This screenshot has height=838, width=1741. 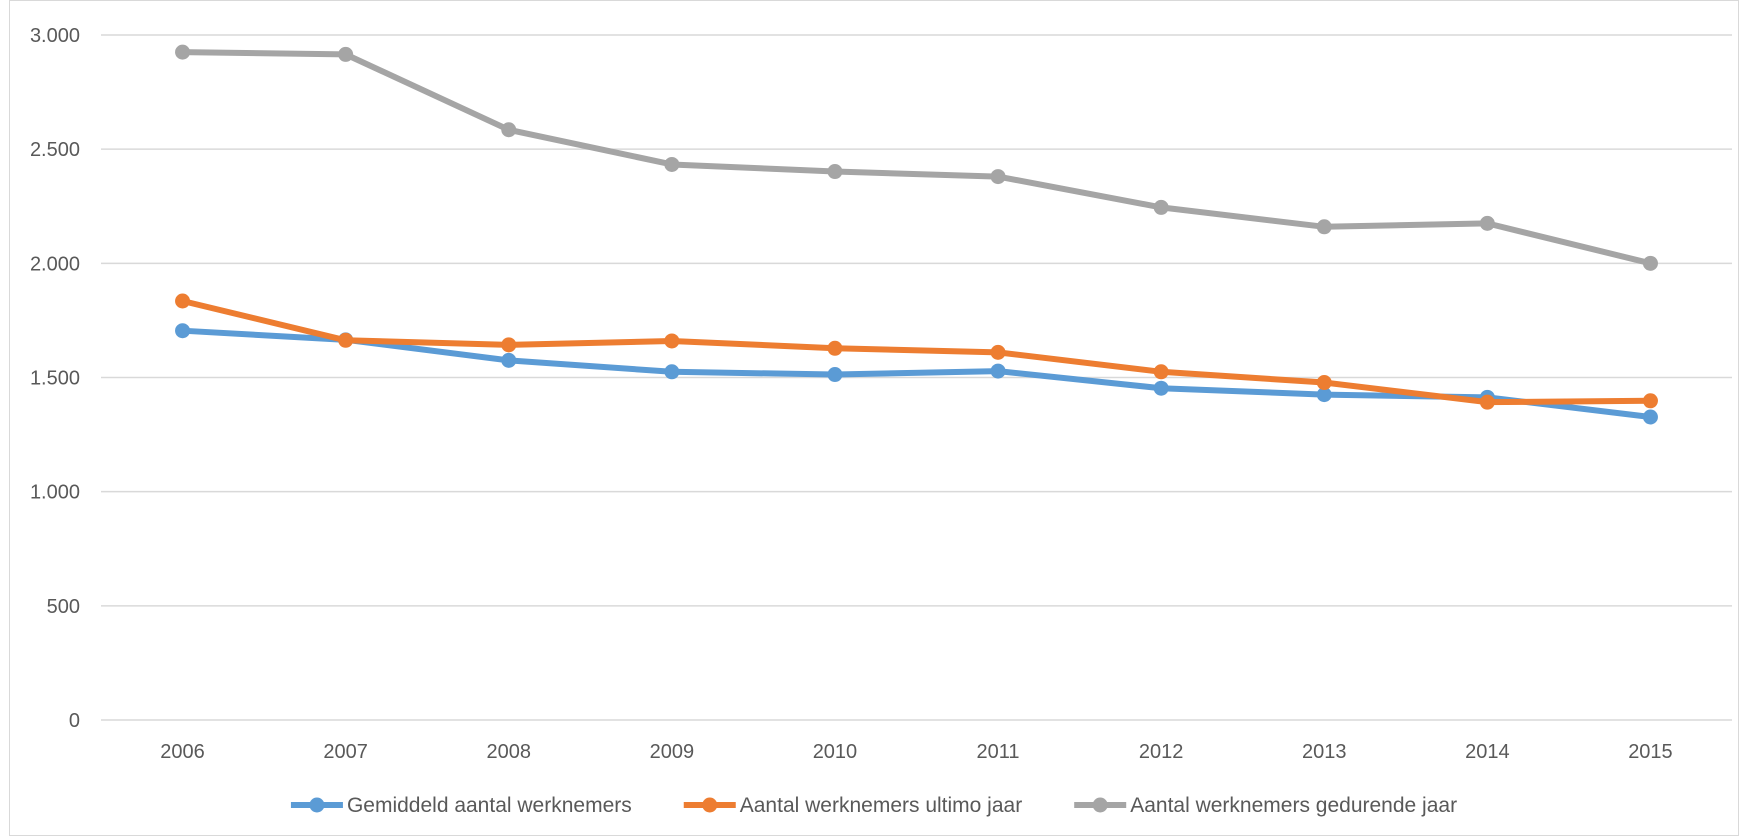 What do you see at coordinates (182, 752) in the screenshot?
I see `x-tick-label: 2006` at bounding box center [182, 752].